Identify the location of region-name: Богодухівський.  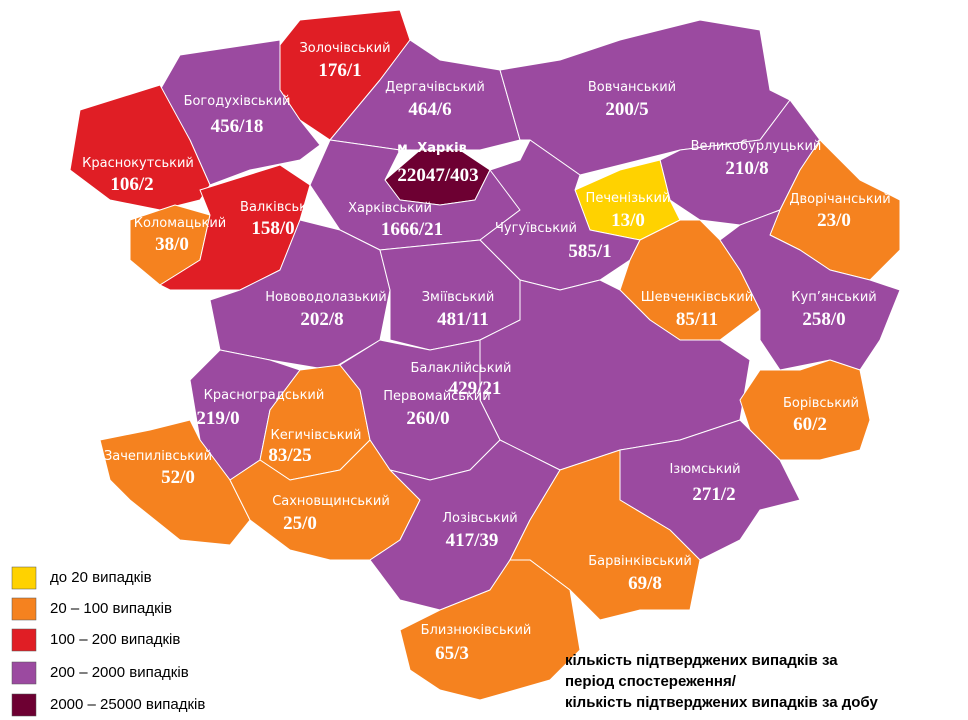
(237, 101).